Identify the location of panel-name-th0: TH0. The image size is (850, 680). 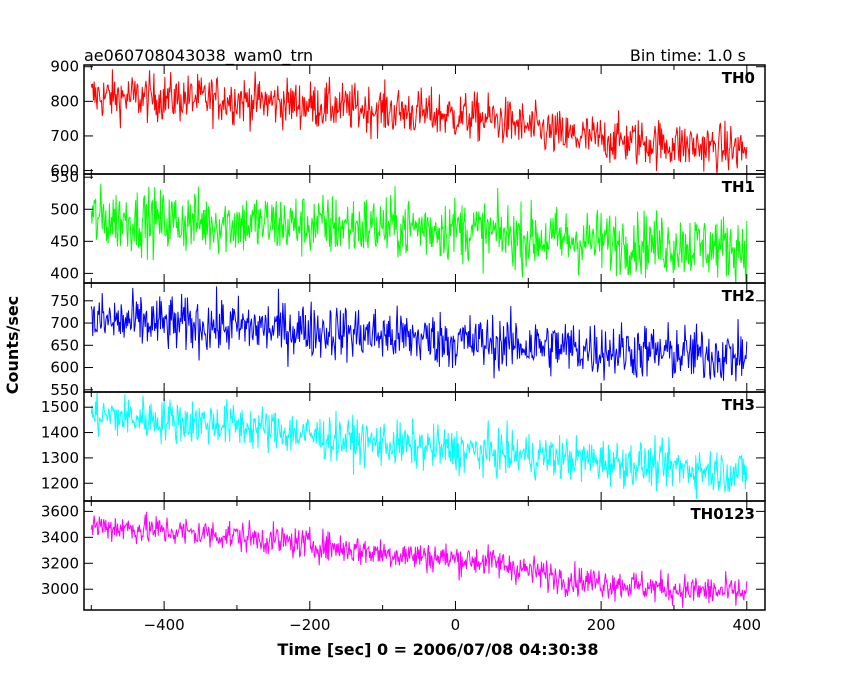
(738, 78).